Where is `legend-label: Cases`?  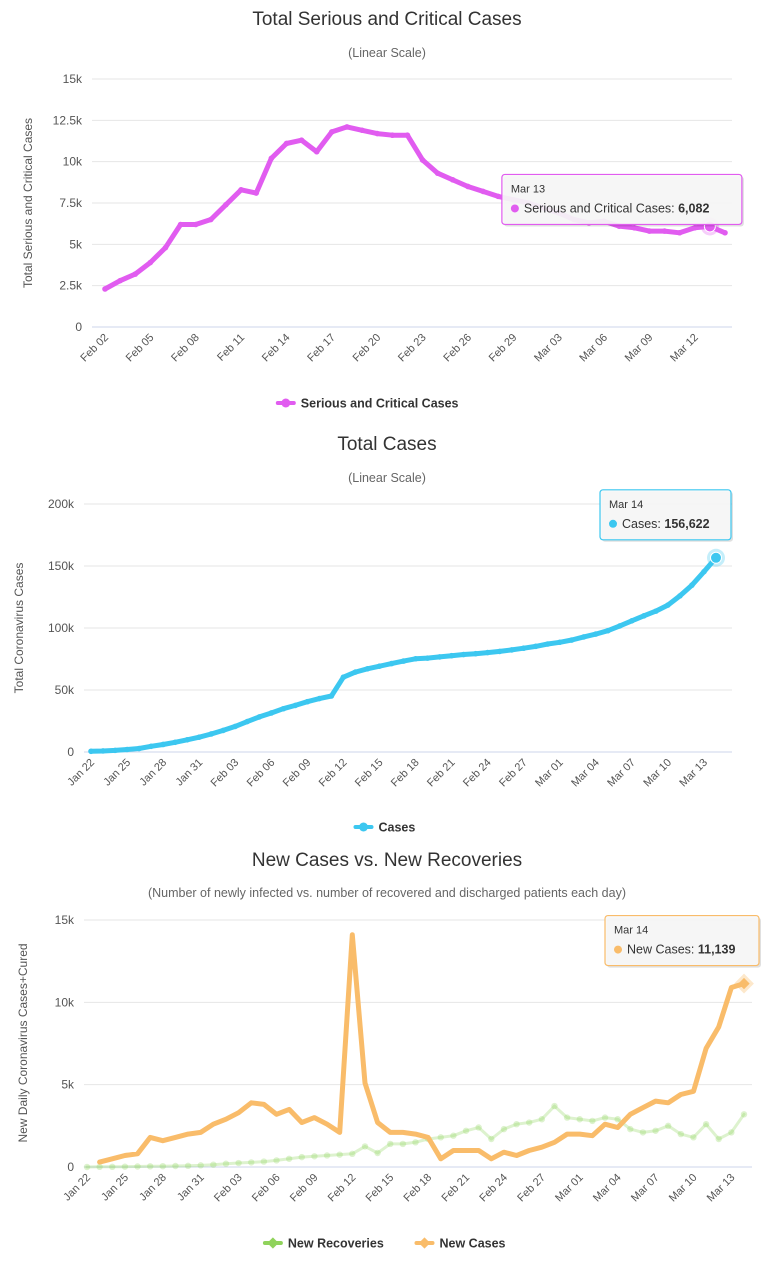
legend-label: Cases is located at coordinates (397, 828).